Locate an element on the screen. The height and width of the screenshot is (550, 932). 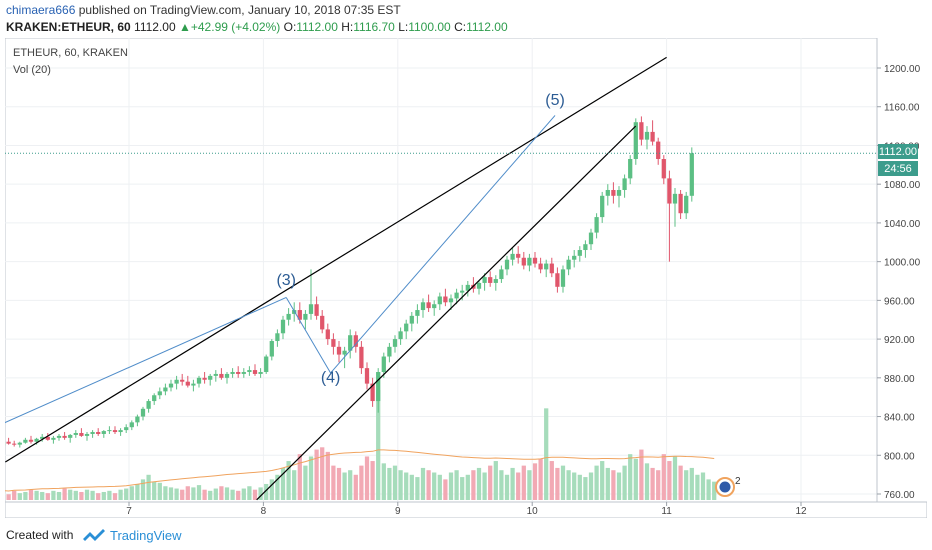
last-price-tag-text: 1112.00 is located at coordinates (898, 152).